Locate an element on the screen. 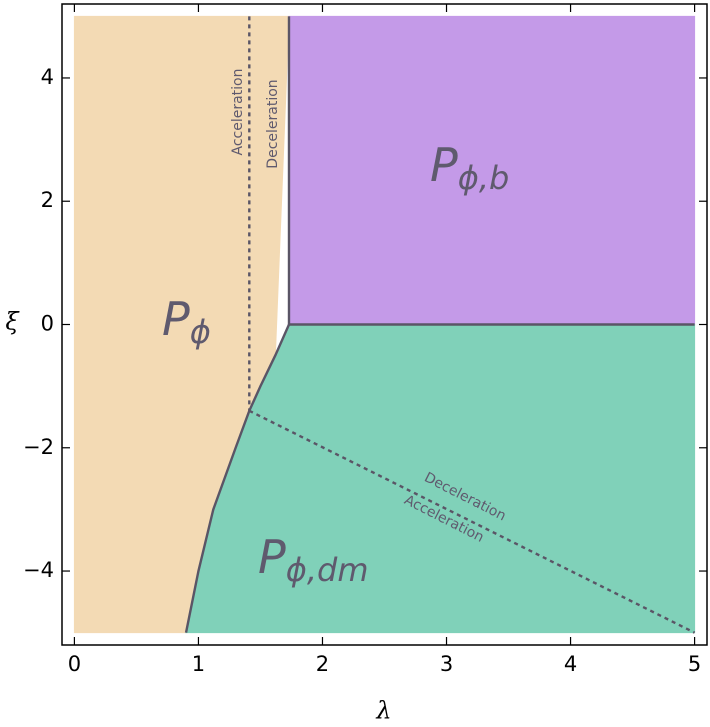  x-tick-label: 3 is located at coordinates (446, 664).